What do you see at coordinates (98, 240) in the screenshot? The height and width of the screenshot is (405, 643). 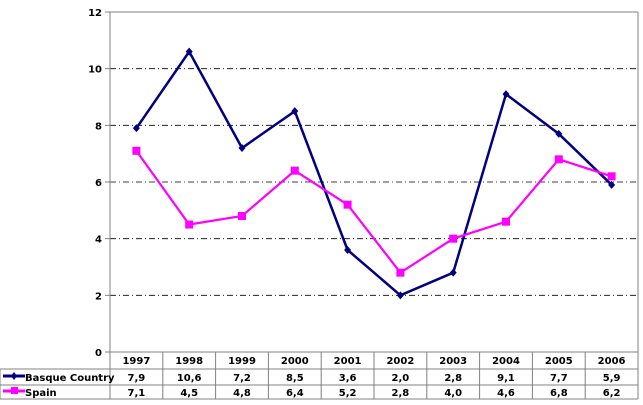 I see `y-tick-label: 4` at bounding box center [98, 240].